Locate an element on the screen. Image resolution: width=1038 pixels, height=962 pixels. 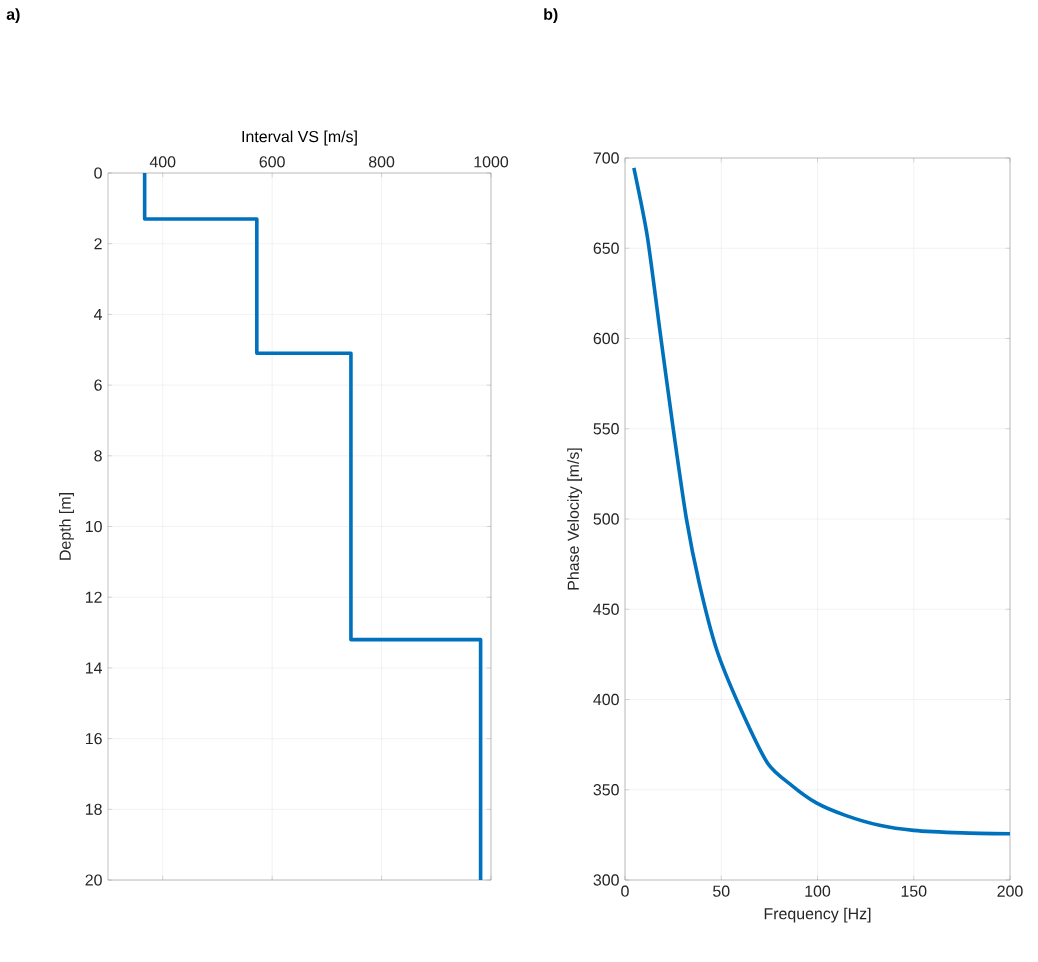
y-tick-label: 0 is located at coordinates (98, 173).